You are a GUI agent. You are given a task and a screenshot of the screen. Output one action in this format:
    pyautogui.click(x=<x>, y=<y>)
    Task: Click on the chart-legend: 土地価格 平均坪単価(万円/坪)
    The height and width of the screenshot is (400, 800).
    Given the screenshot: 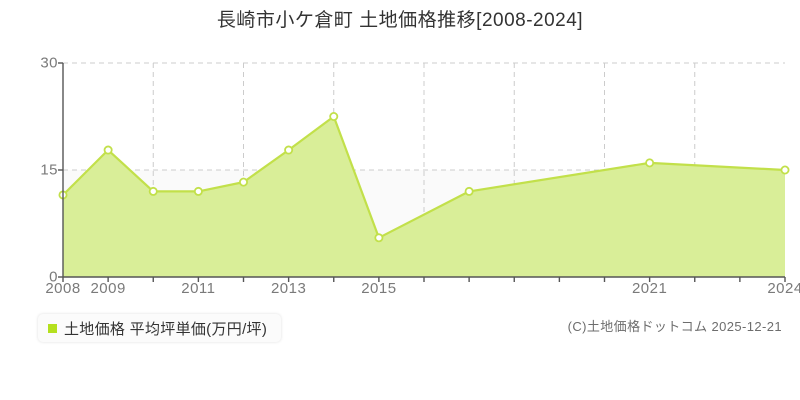 What is the action you would take?
    pyautogui.click(x=160, y=328)
    